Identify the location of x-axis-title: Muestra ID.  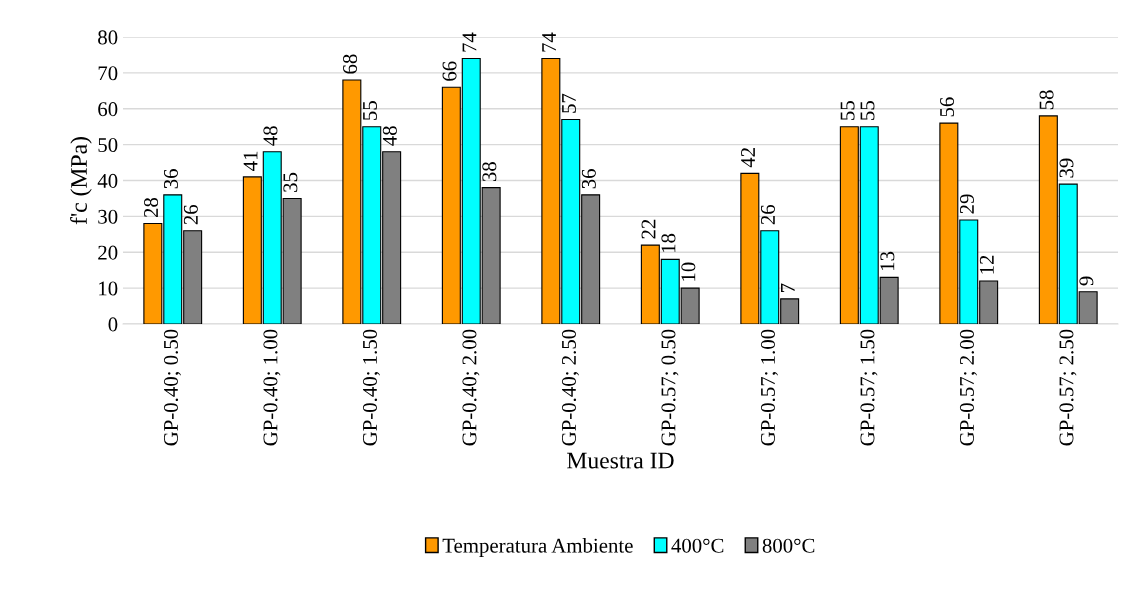
(620, 460).